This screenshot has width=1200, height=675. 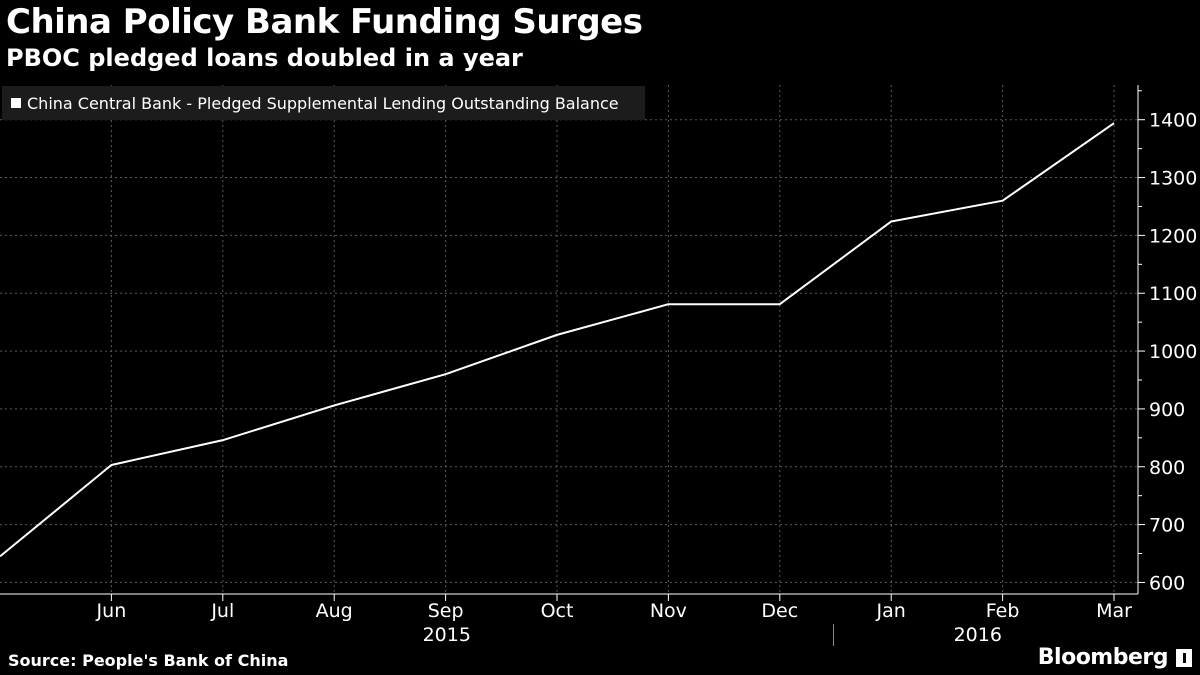 What do you see at coordinates (324, 22) in the screenshot?
I see `chart-title: China Policy Bank Funding Surges` at bounding box center [324, 22].